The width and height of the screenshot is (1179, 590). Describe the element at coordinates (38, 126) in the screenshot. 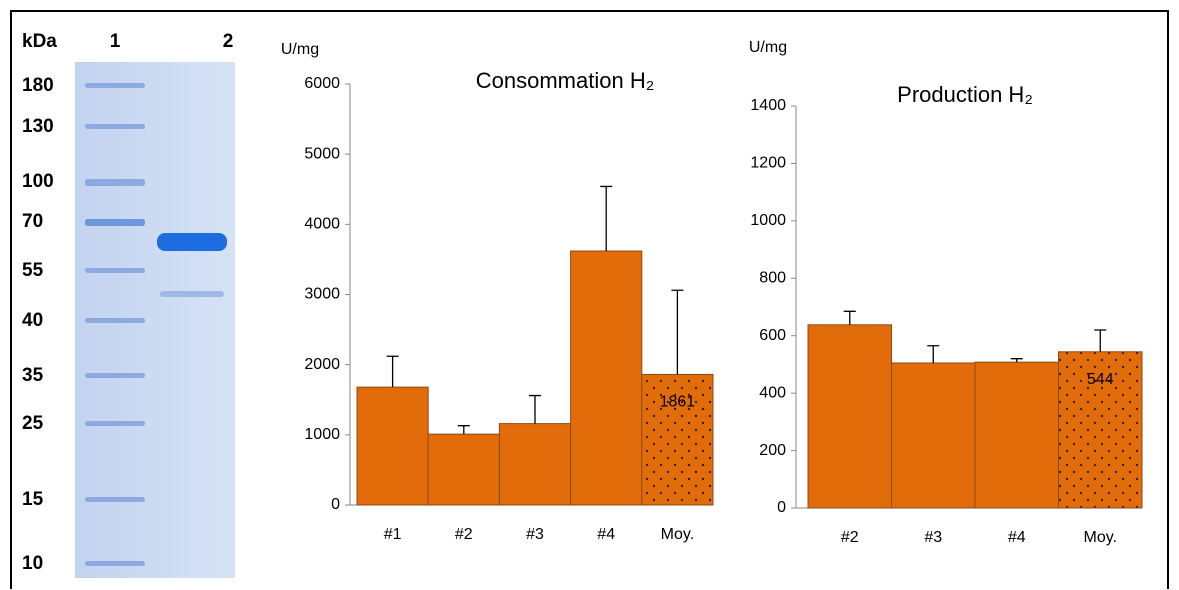

I see `marker-label: 130` at that location.